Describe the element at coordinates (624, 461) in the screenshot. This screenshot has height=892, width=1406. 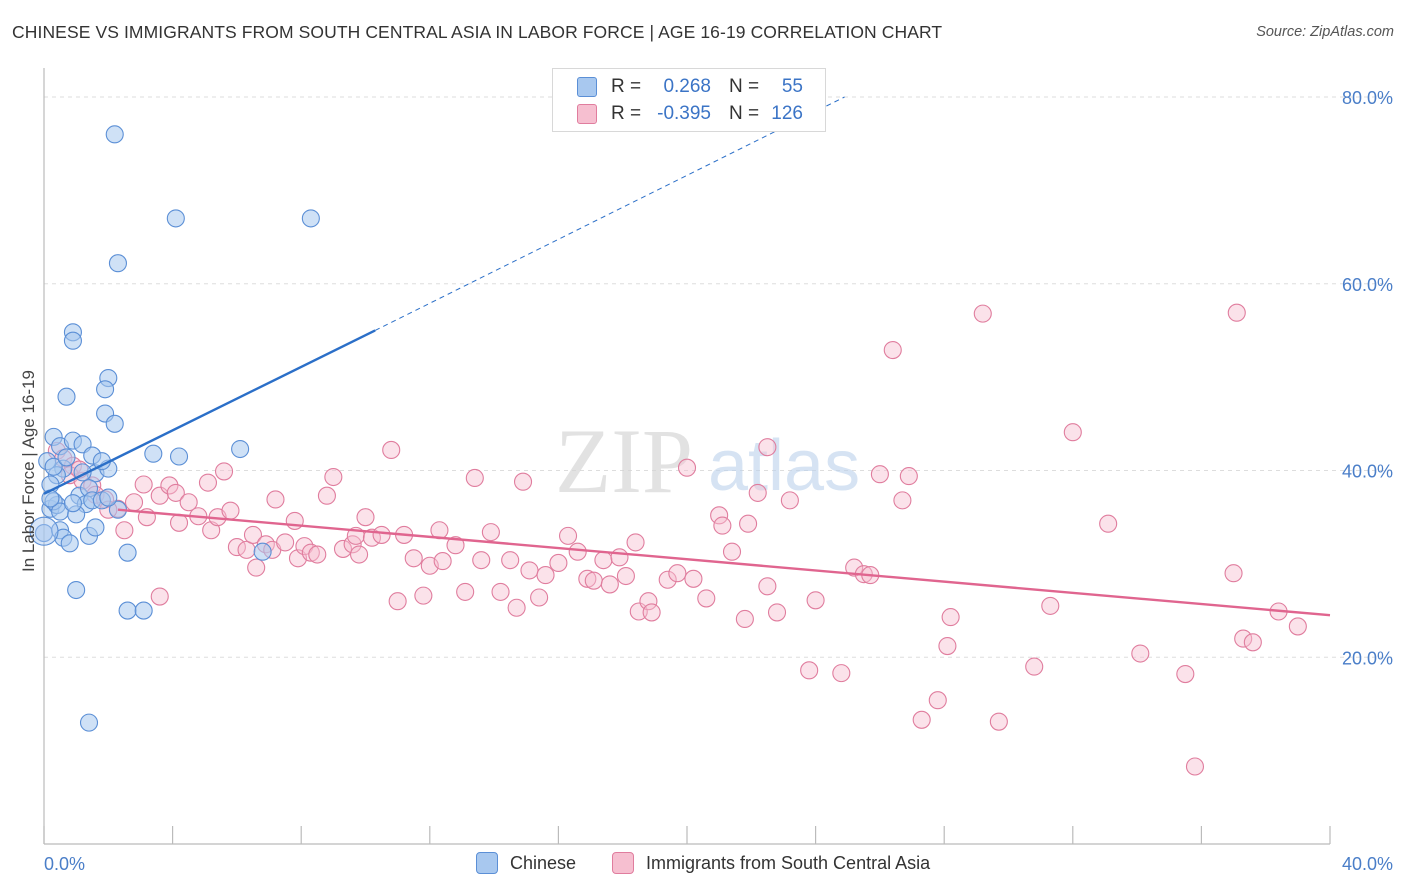
I see `watermark-zip: ZIP` at that location.